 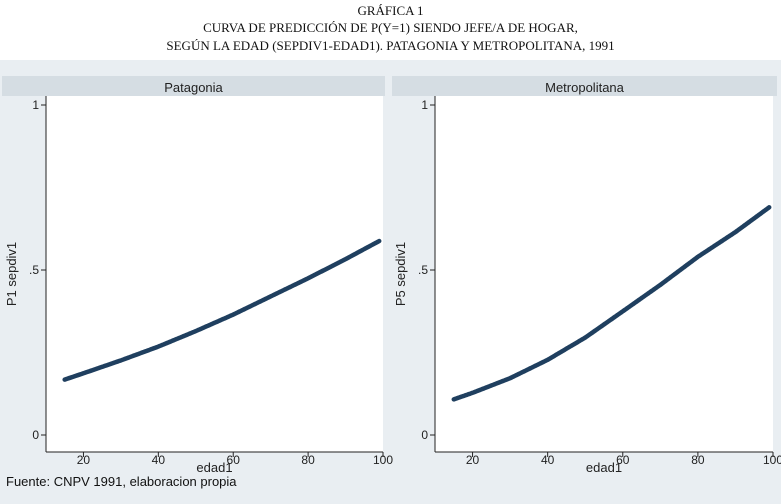 I want to click on panel-1-x-tick-label: 100, so click(x=383, y=460).